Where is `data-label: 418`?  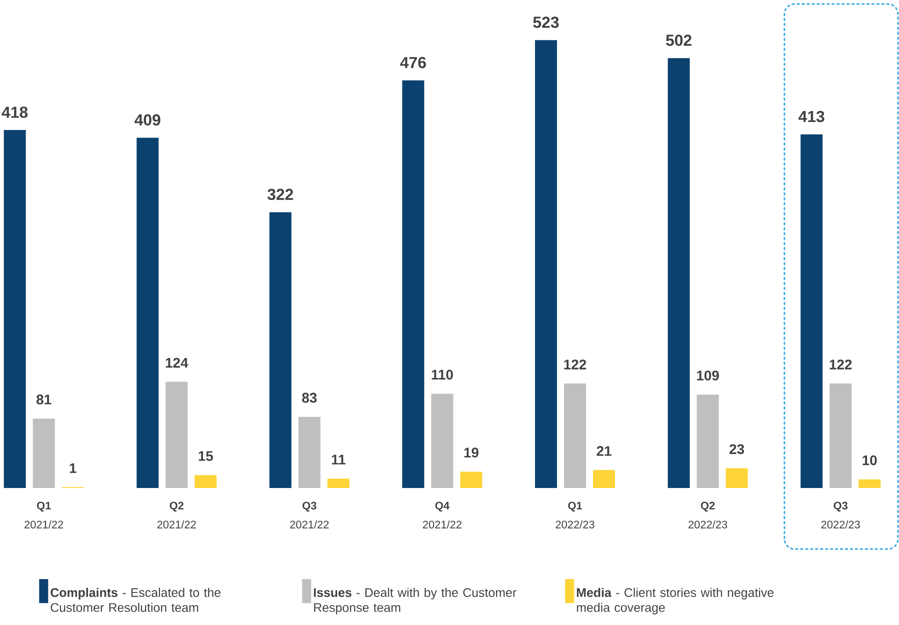
data-label: 418 is located at coordinates (15, 112).